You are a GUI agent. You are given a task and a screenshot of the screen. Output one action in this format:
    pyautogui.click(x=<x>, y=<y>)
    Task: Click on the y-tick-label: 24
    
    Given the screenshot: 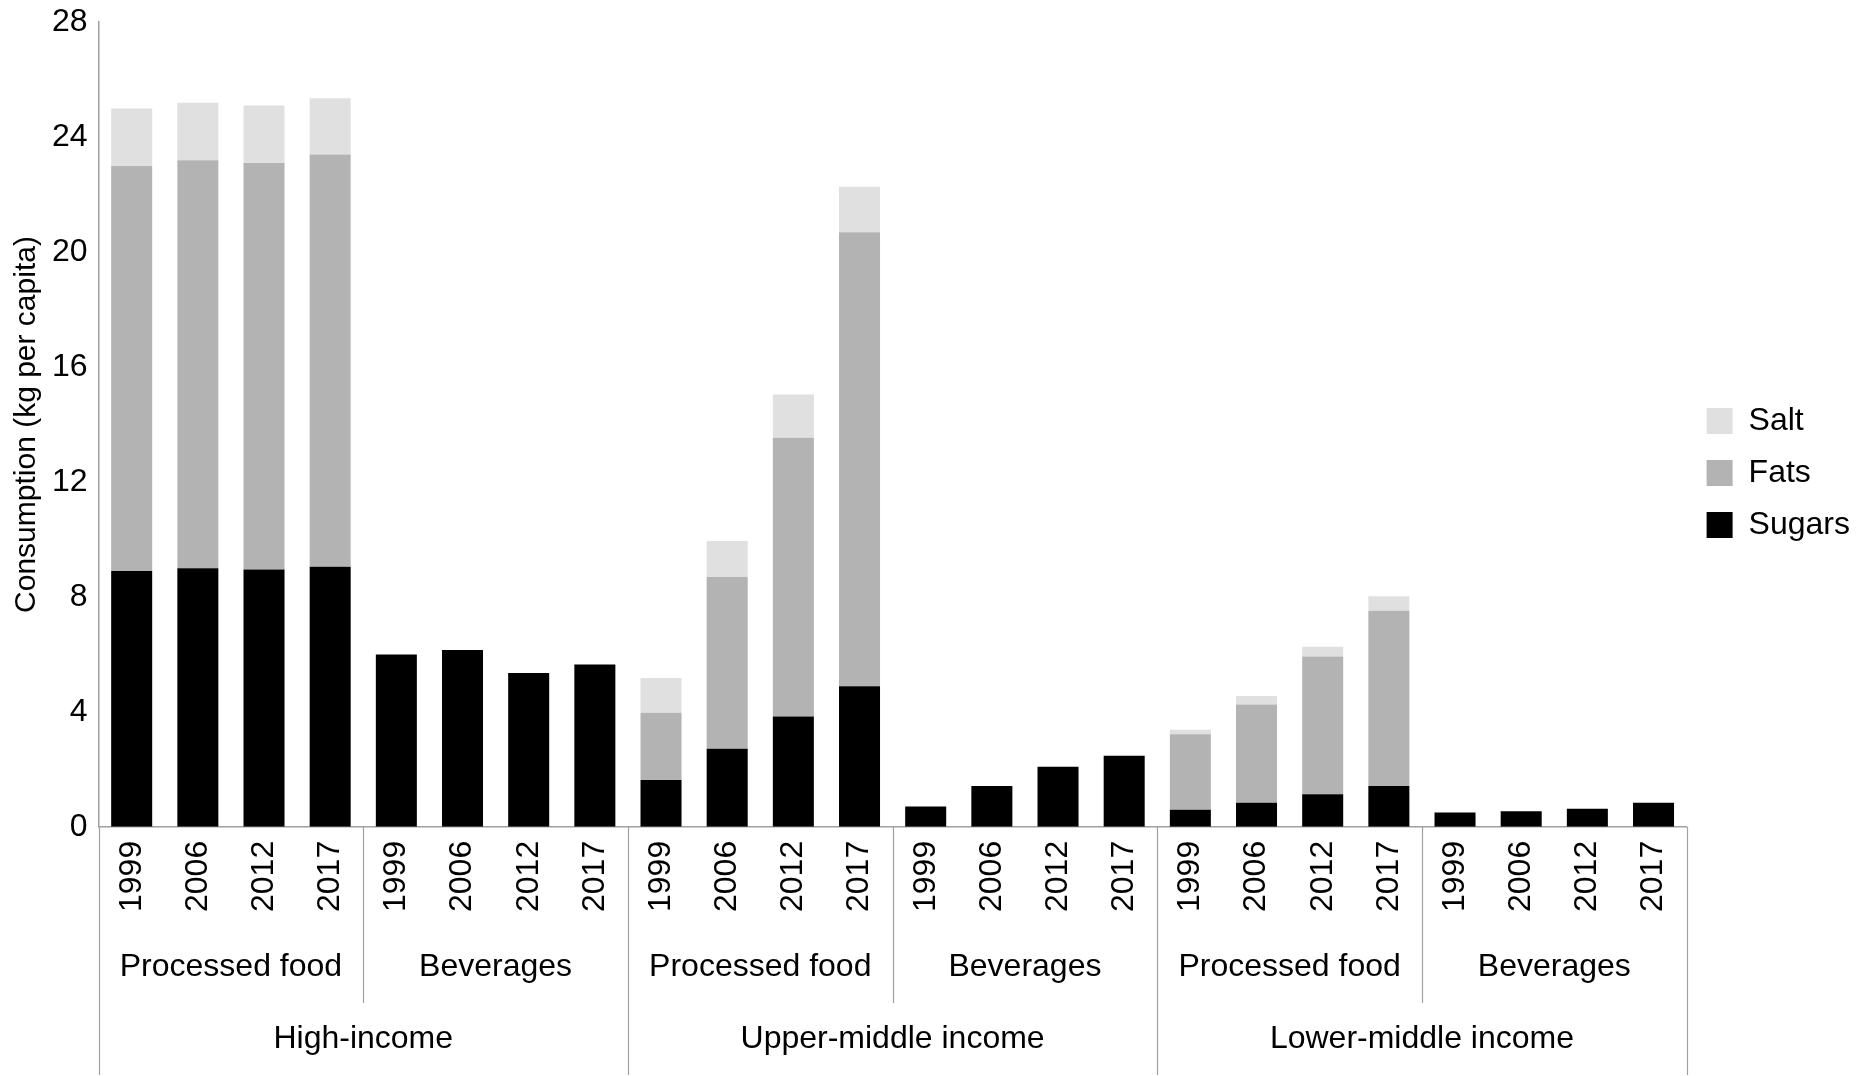 What is the action you would take?
    pyautogui.click(x=70, y=134)
    